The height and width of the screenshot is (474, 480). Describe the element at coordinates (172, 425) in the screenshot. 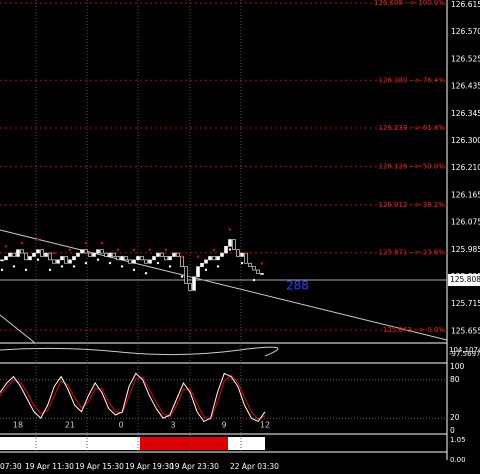

I see `hour-label: 3` at that location.